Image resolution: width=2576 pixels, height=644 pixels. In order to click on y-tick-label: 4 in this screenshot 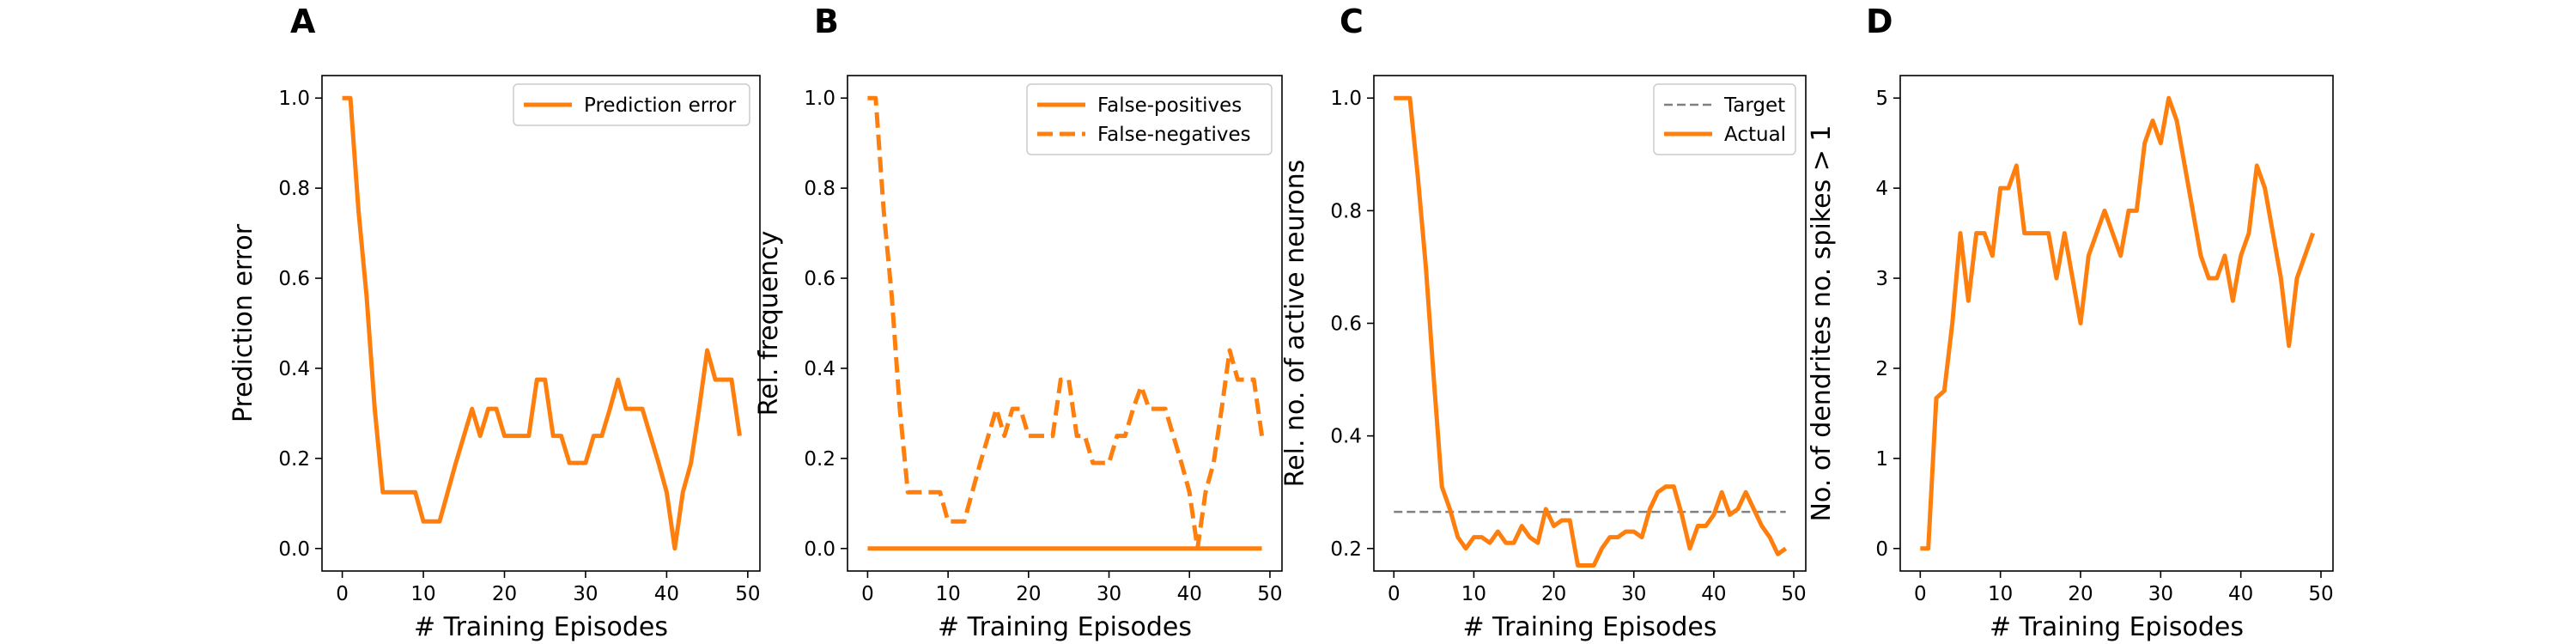, I will do `click(1881, 189)`.